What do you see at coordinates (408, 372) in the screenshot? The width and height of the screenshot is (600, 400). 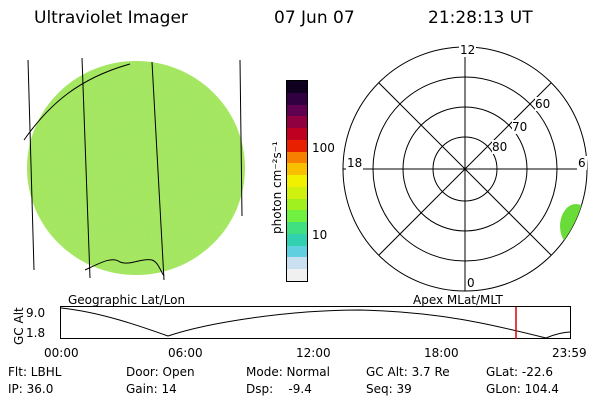 I see `info-gc-alt: GC Alt: 3.7 Re` at bounding box center [408, 372].